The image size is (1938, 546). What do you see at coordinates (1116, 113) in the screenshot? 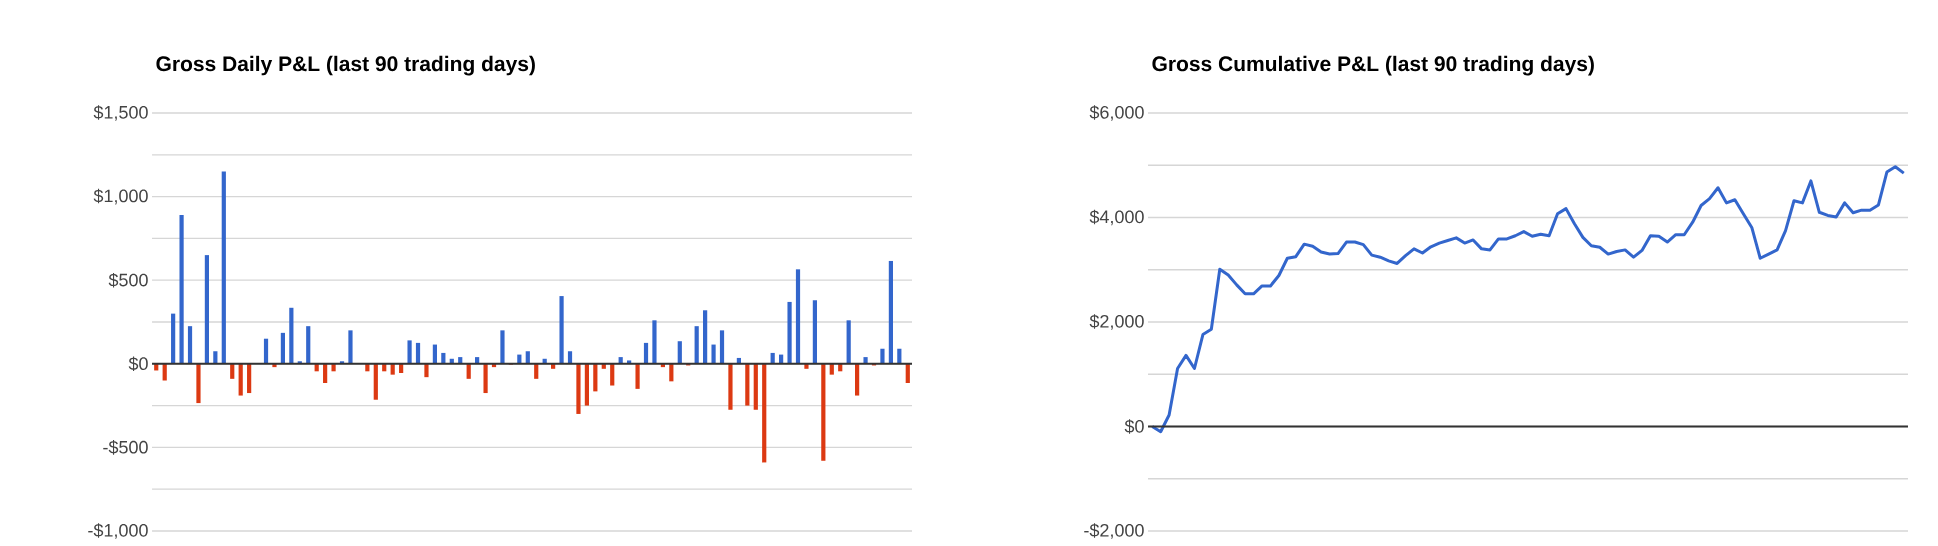
I see `y-tick-label: $6,000` at bounding box center [1116, 113].